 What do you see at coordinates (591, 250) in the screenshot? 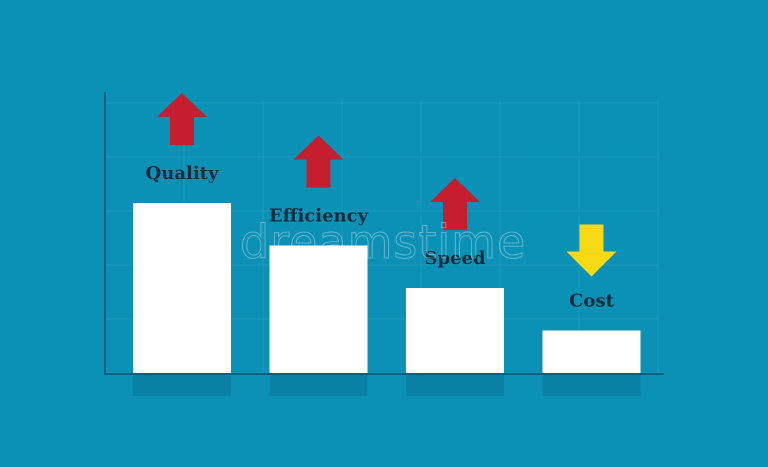
I see `arrow-down-icon` at bounding box center [591, 250].